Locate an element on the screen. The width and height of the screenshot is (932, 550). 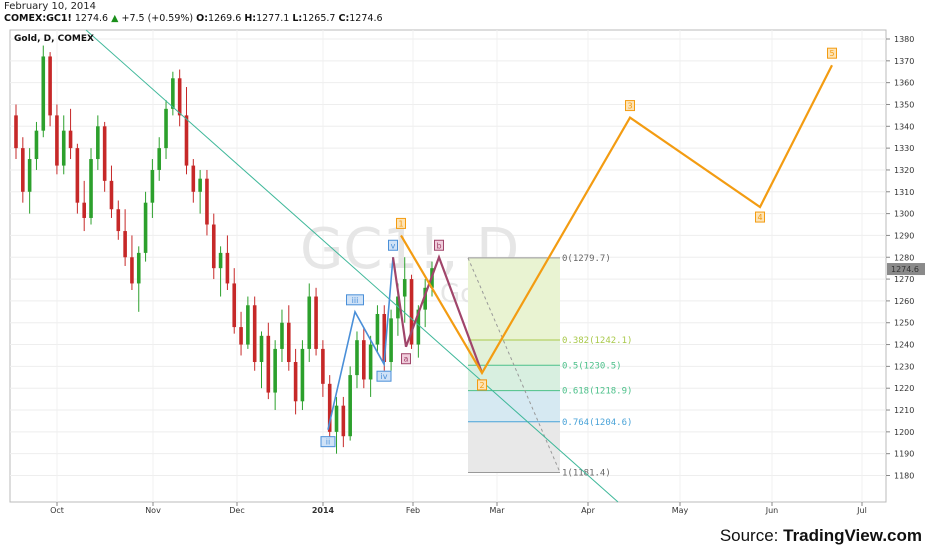
low-value: 1265.7 is located at coordinates (319, 18).